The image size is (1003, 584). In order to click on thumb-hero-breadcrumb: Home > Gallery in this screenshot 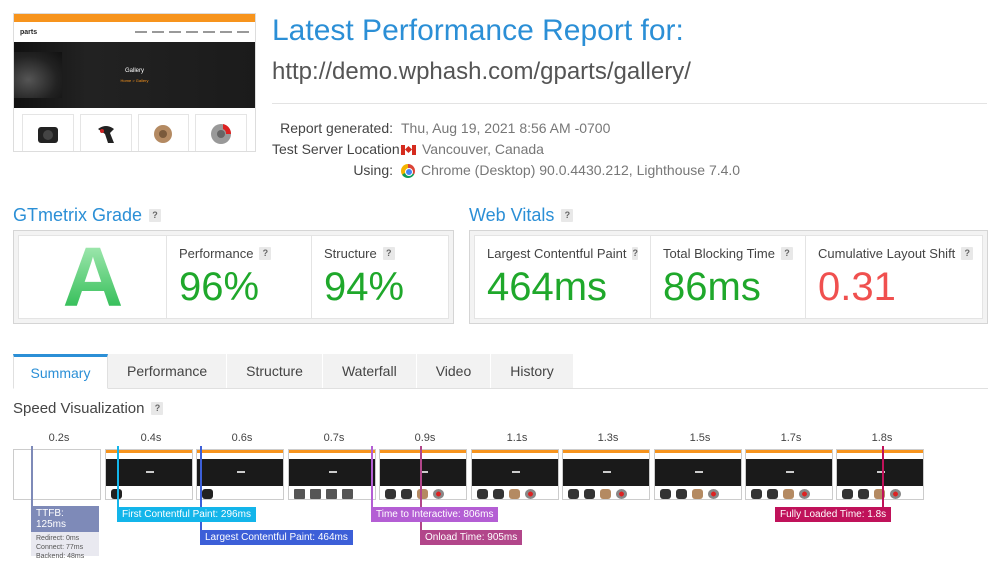, I will do `click(134, 80)`.